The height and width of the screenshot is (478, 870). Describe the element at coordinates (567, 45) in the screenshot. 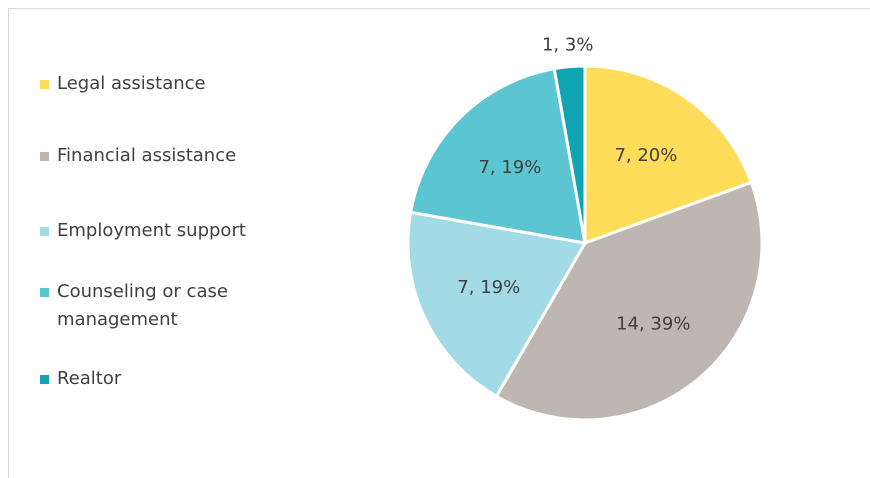

I see `data-label: 1, 3%` at that location.